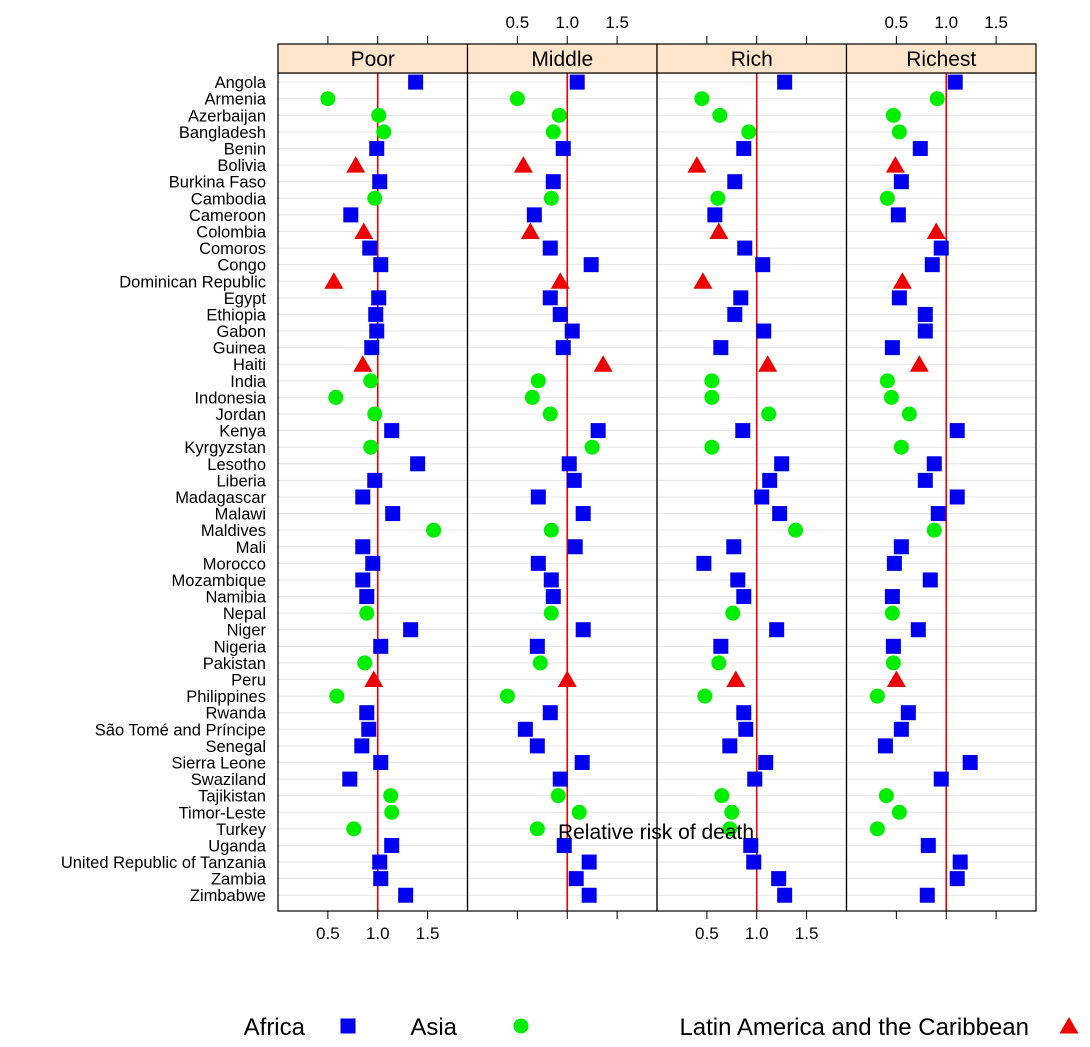 The width and height of the screenshot is (1090, 1047). What do you see at coordinates (236, 315) in the screenshot?
I see `country-label: Ethiopia` at bounding box center [236, 315].